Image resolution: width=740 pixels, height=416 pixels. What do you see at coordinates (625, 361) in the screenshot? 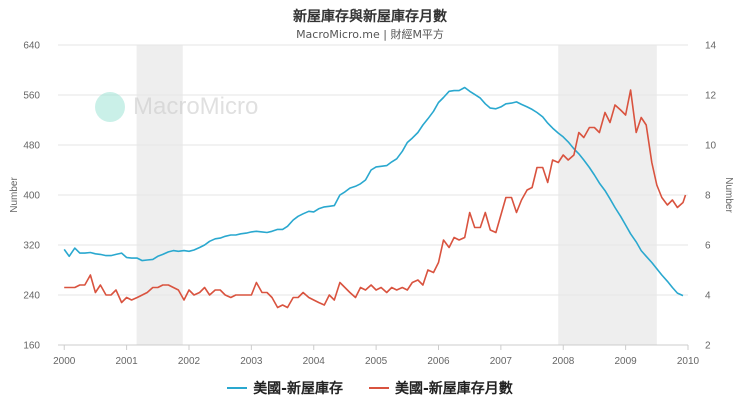
I see `x-tick-label: 2009` at bounding box center [625, 361].